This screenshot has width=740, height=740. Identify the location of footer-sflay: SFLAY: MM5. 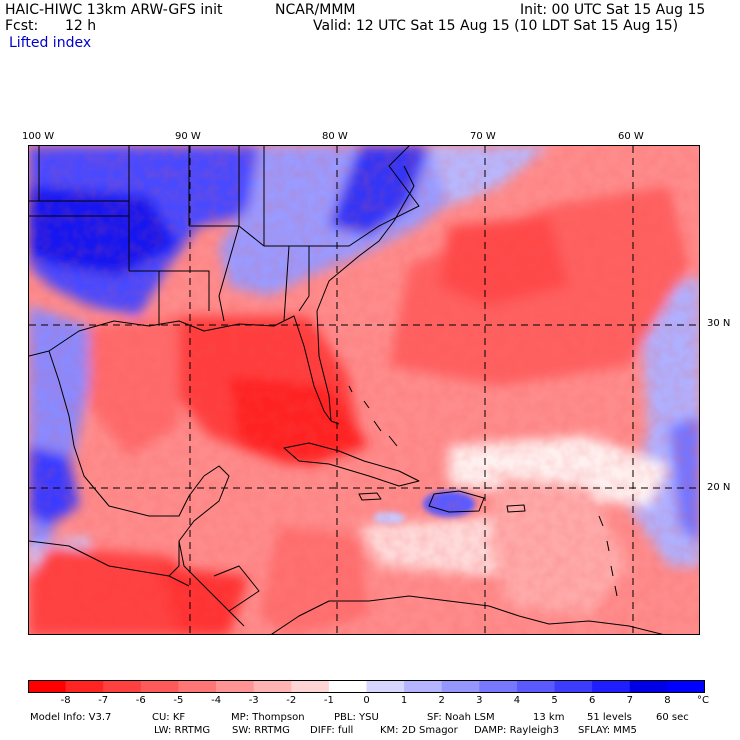
(607, 730).